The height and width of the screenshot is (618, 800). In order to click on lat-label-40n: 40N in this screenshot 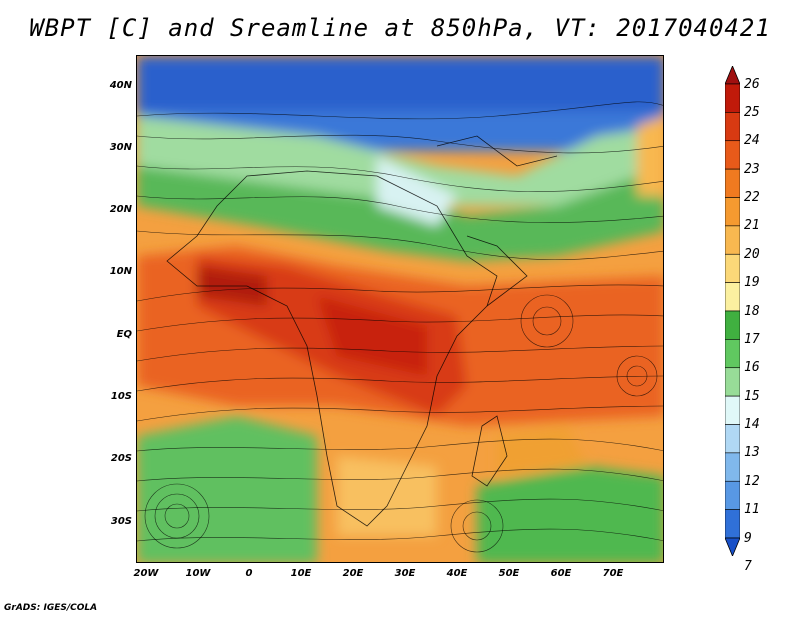, I will do `click(120, 85)`.